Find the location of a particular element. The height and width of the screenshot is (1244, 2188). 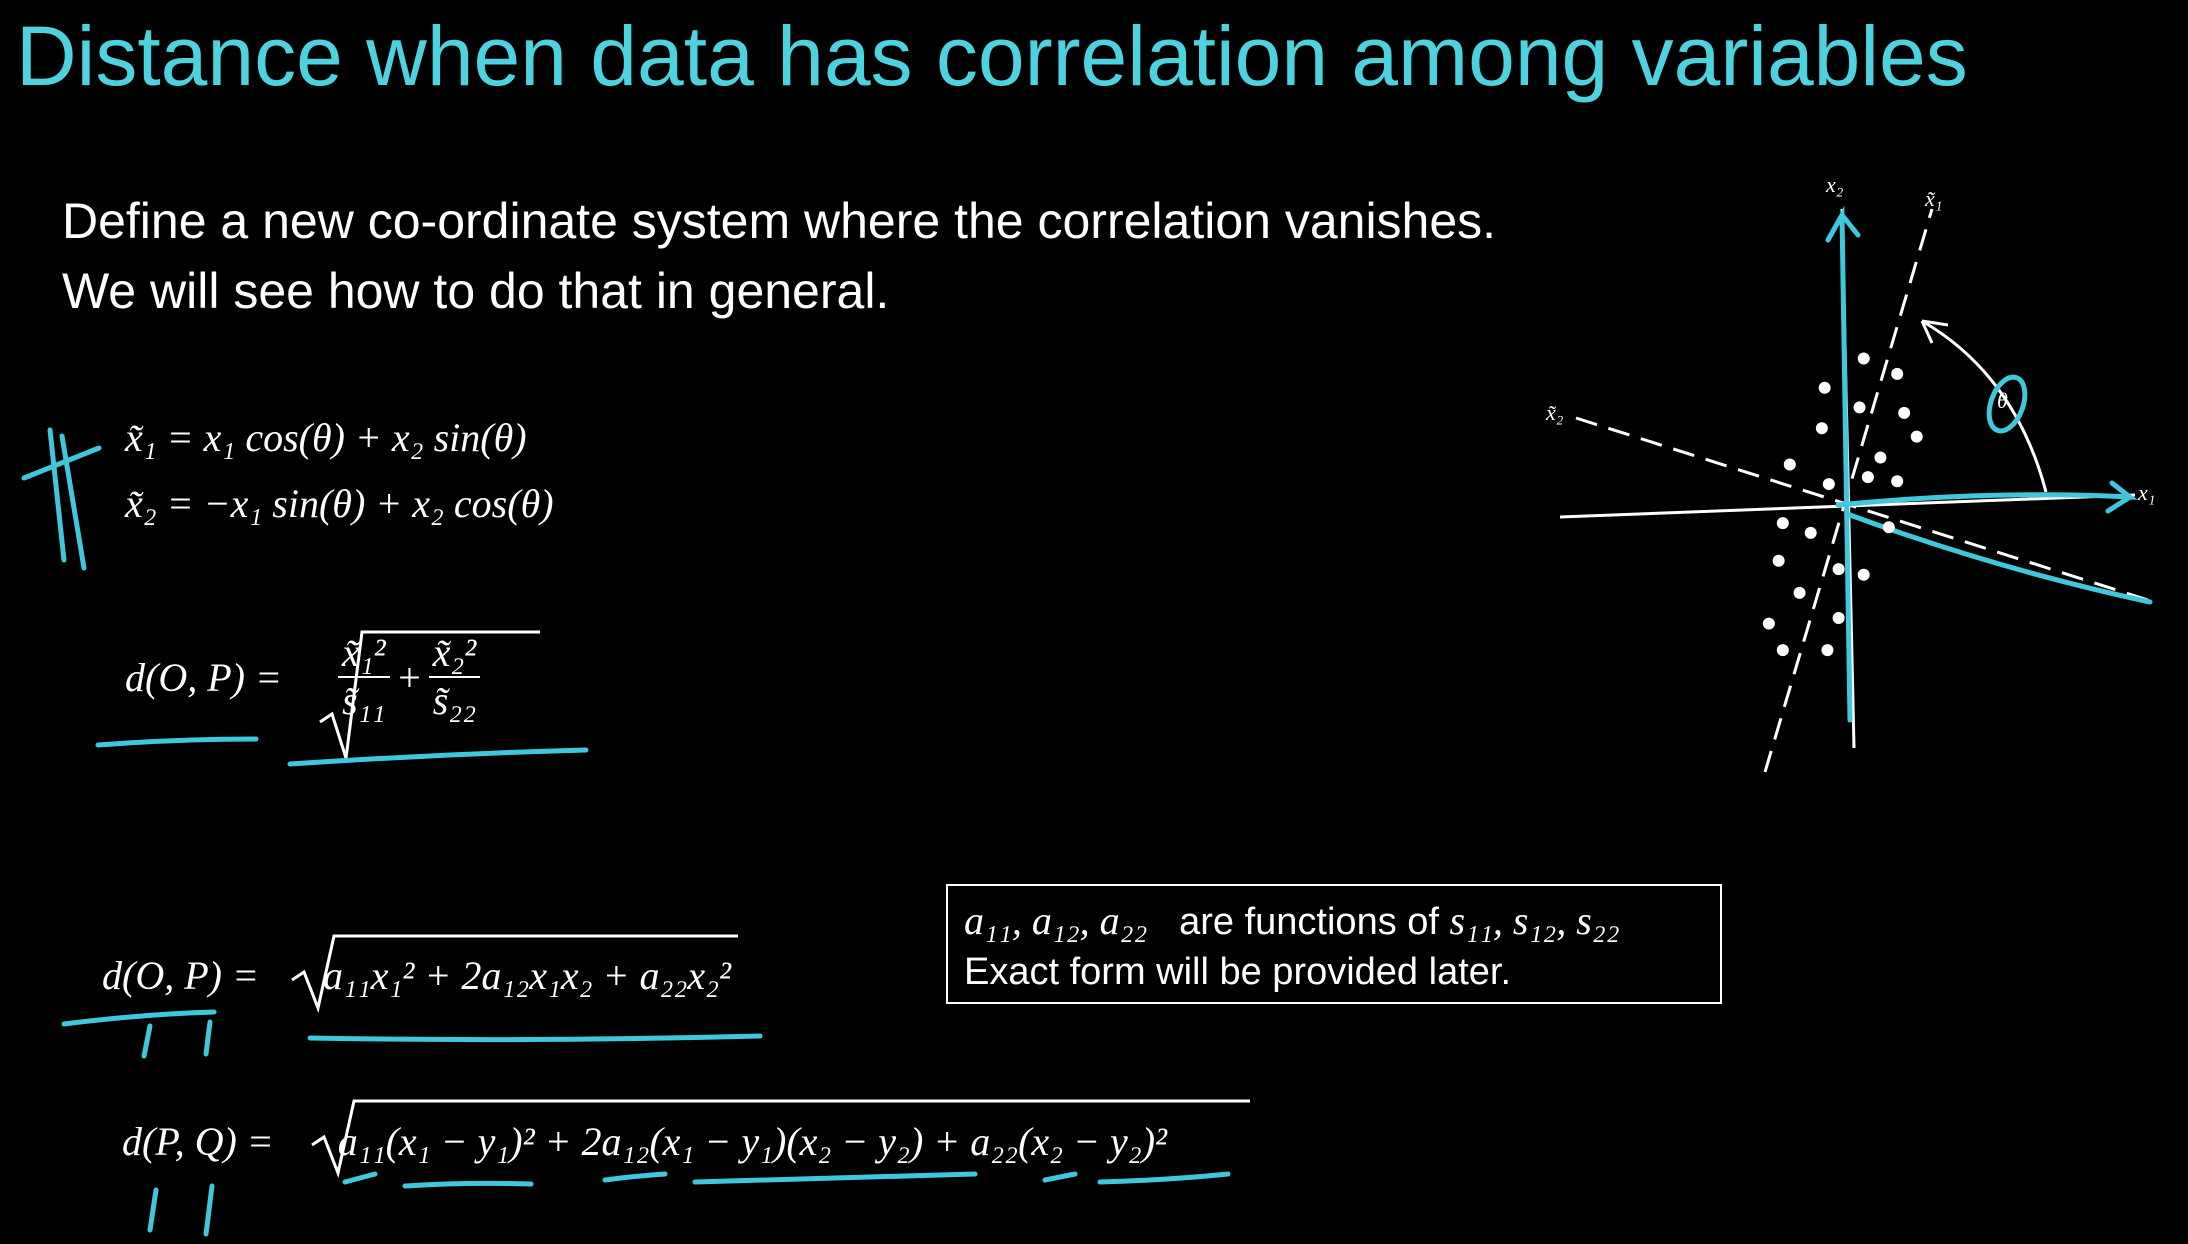

body-line: We will see how to do that in general. is located at coordinates (476, 291).